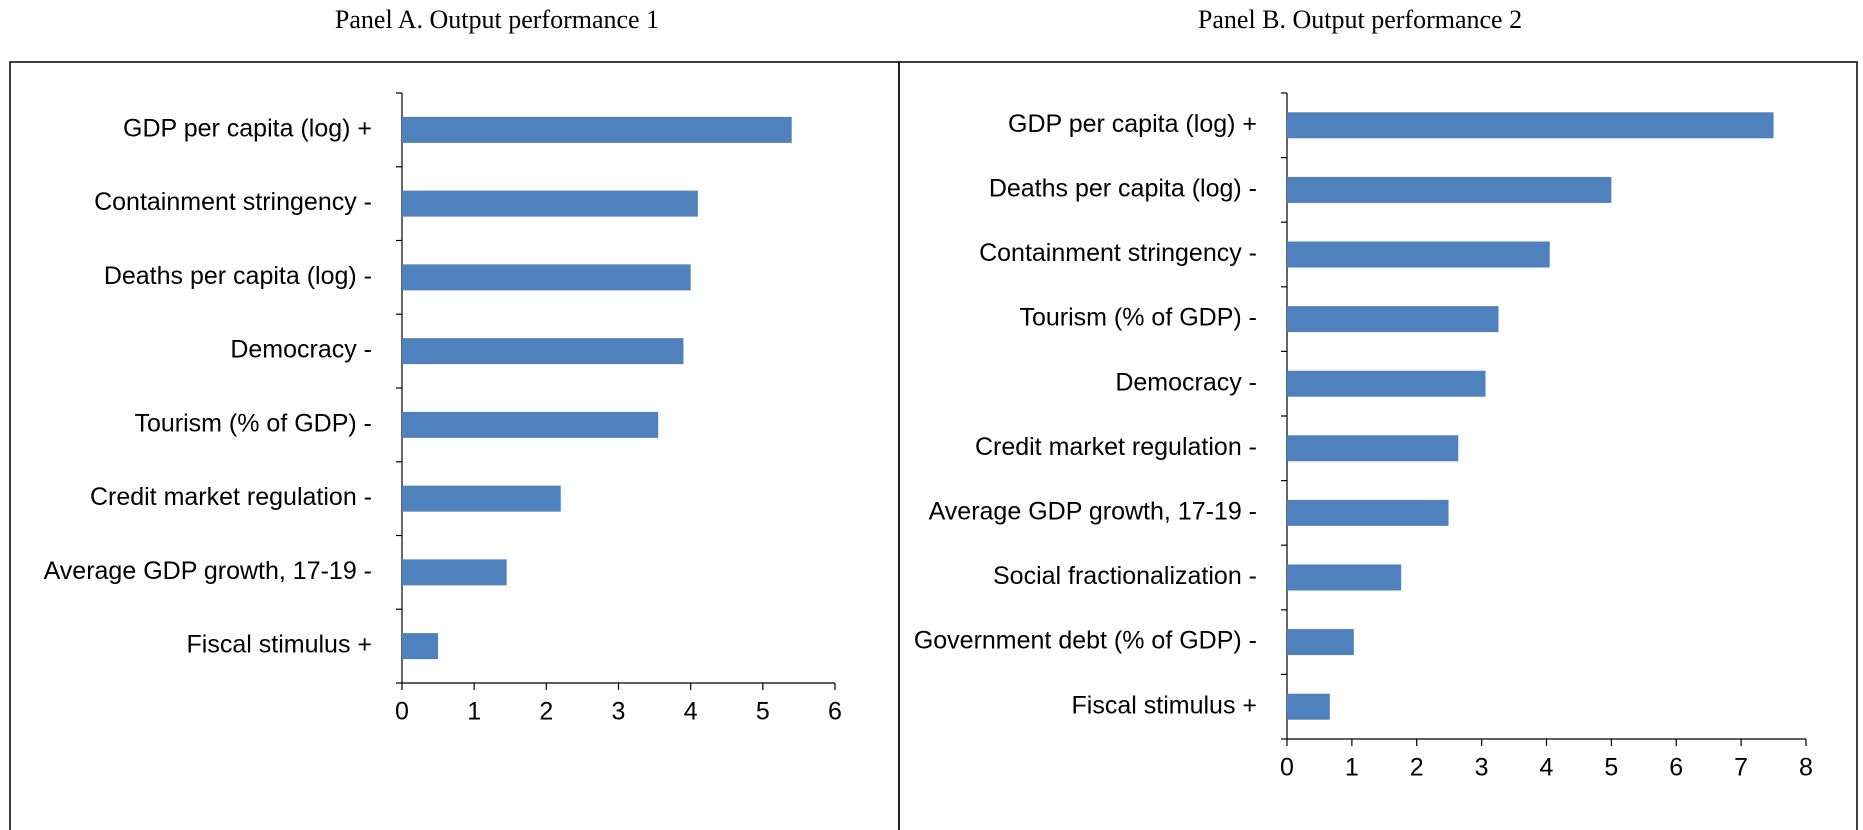 The height and width of the screenshot is (830, 1863). Describe the element at coordinates (497, 19) in the screenshot. I see `chart-title: Panel A. Output performance 1` at that location.